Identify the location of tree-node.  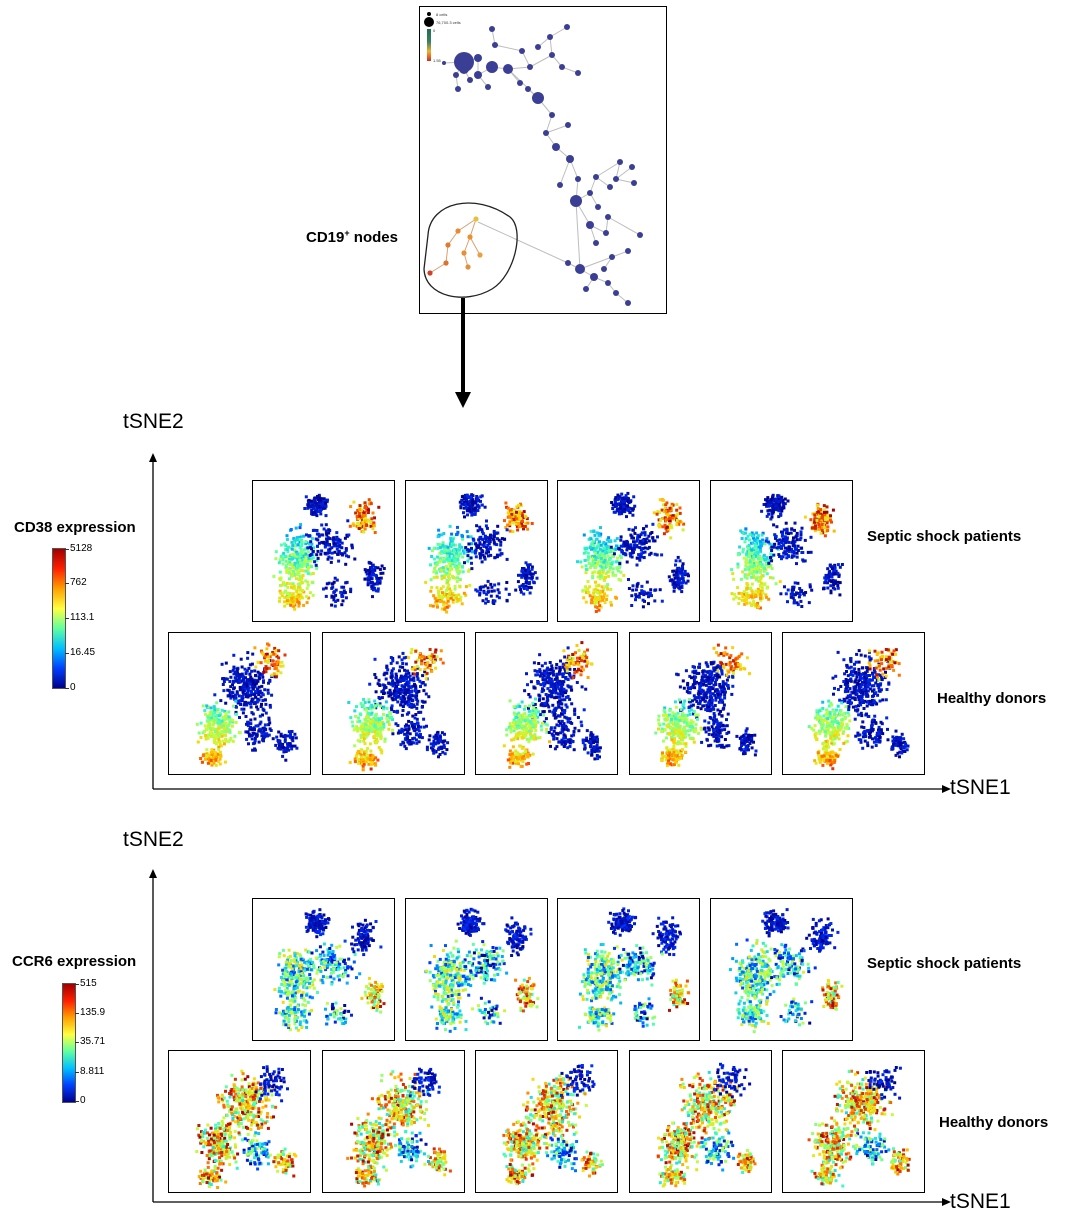
(568, 125).